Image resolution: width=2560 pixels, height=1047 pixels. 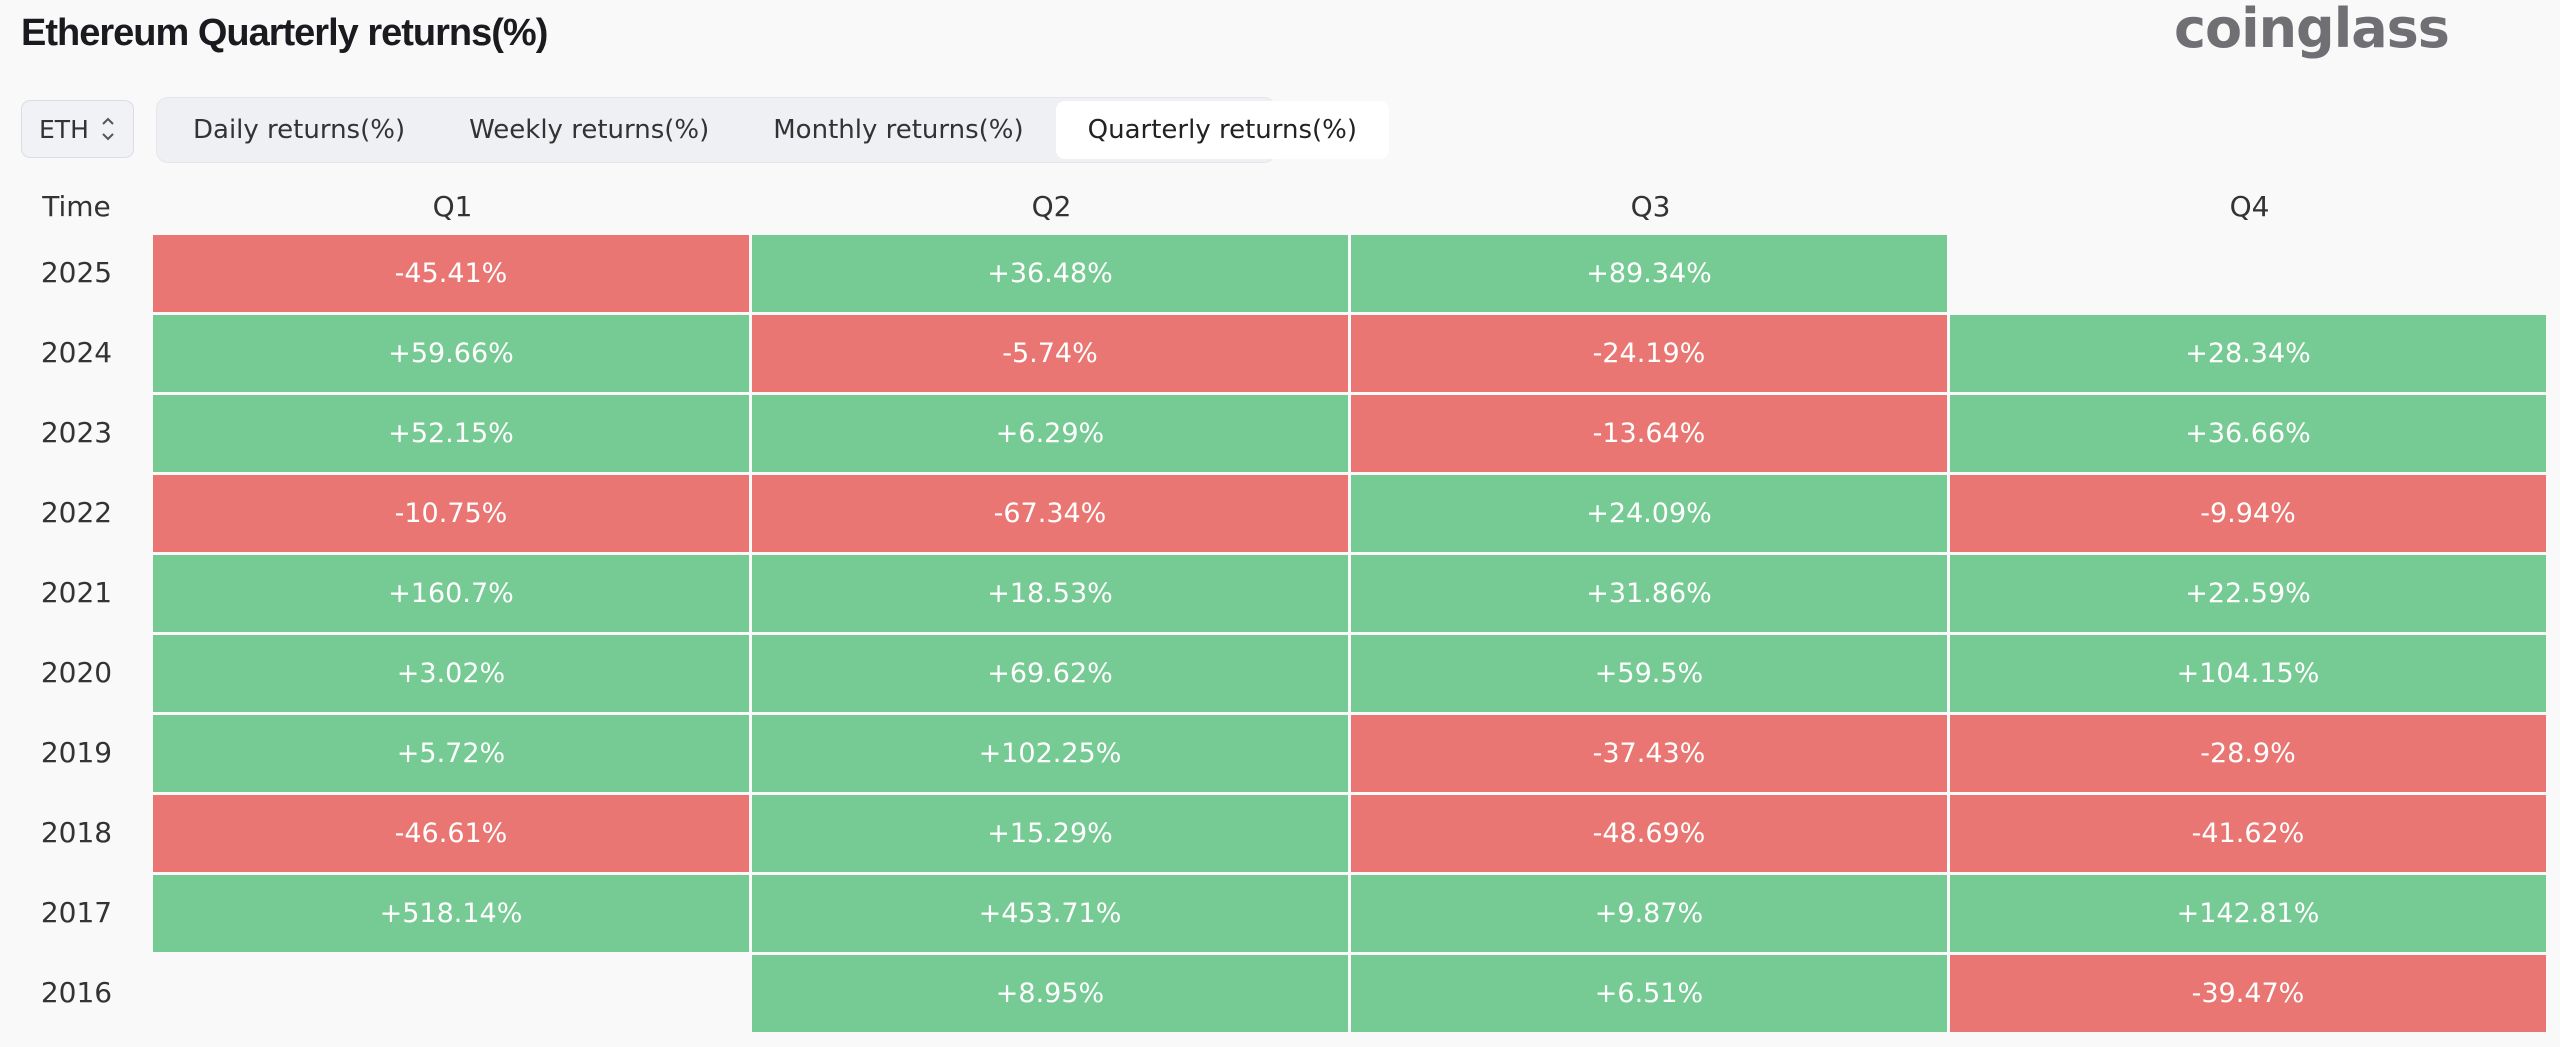 What do you see at coordinates (64, 129) in the screenshot?
I see `coin-select-value: ETH` at bounding box center [64, 129].